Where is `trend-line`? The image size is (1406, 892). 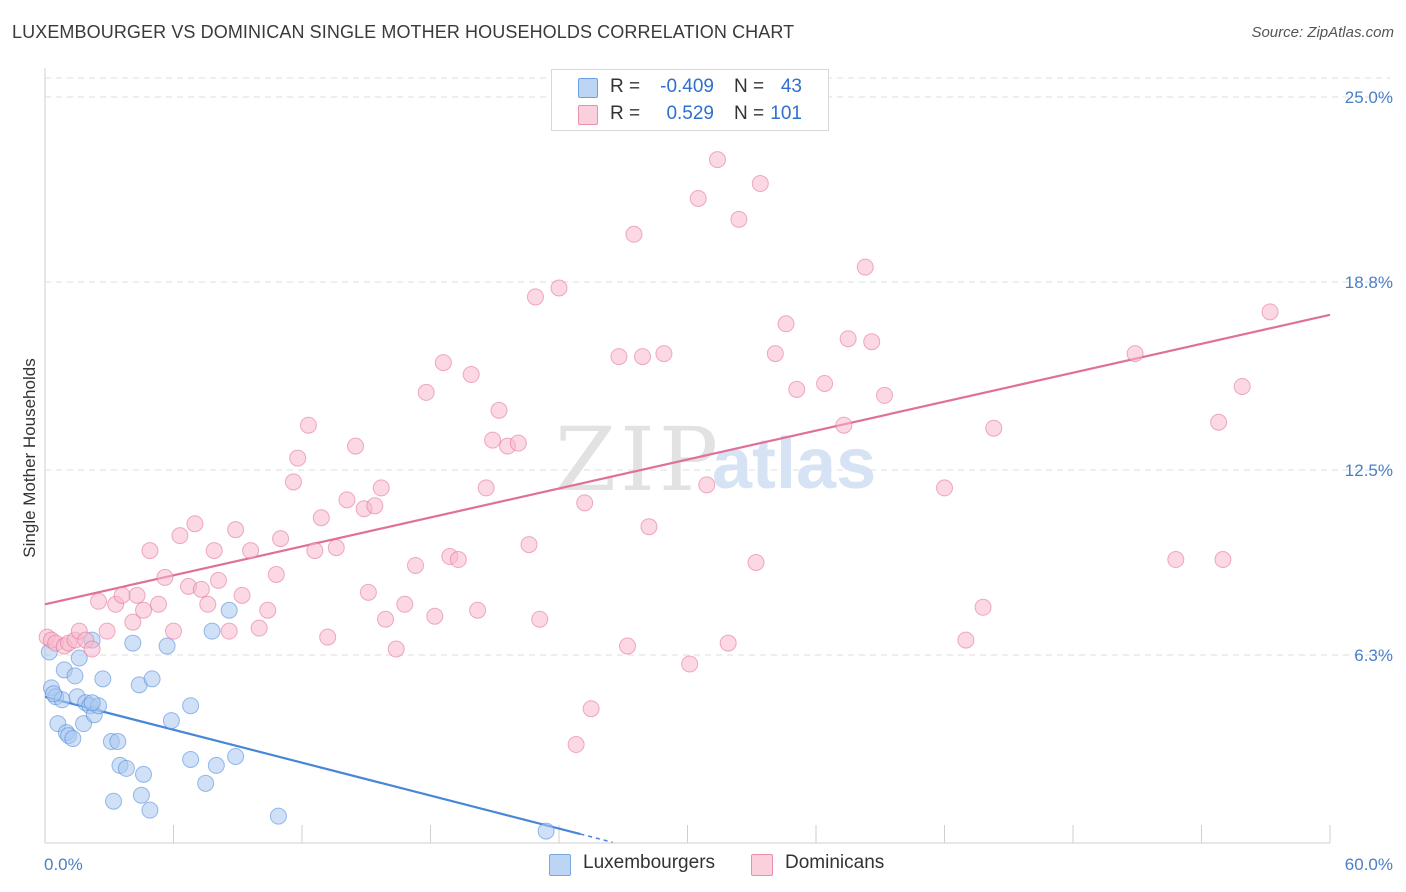 trend-line is located at coordinates (312, 765).